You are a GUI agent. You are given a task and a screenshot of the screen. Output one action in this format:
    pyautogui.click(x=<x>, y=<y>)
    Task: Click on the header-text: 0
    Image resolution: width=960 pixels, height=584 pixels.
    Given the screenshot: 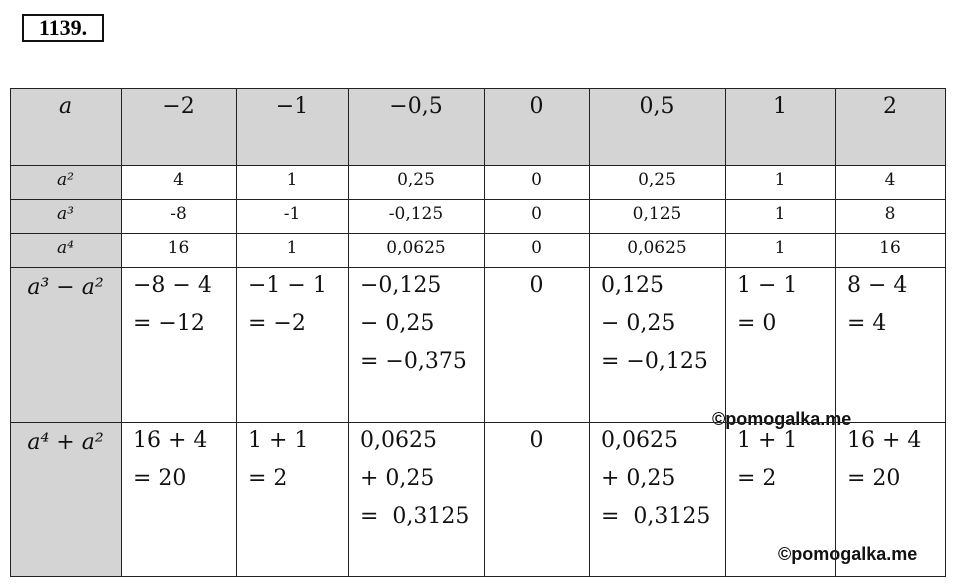 What is the action you would take?
    pyautogui.click(x=536, y=106)
    